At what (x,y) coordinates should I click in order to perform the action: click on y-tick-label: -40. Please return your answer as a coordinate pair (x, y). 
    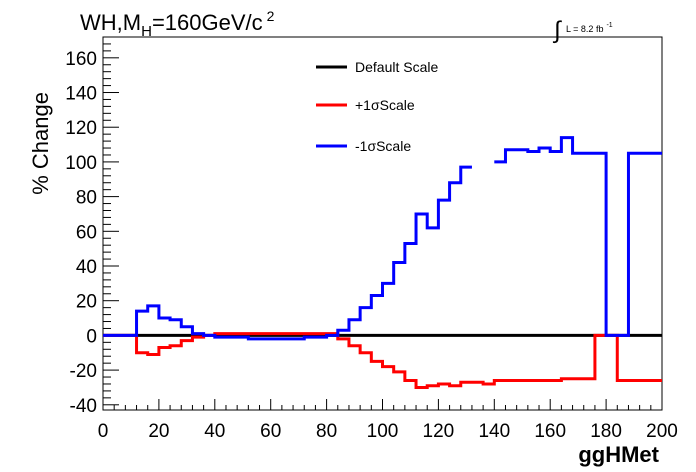
    Looking at the image, I should click on (83, 406).